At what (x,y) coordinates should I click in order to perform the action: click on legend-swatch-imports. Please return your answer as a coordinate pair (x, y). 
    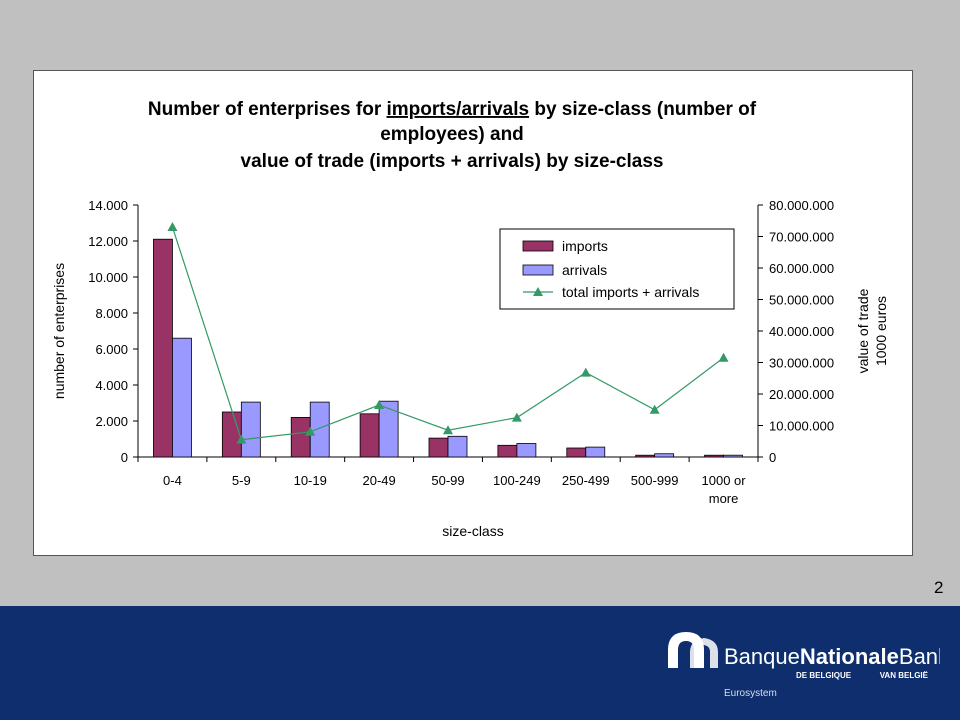
    Looking at the image, I should click on (538, 246).